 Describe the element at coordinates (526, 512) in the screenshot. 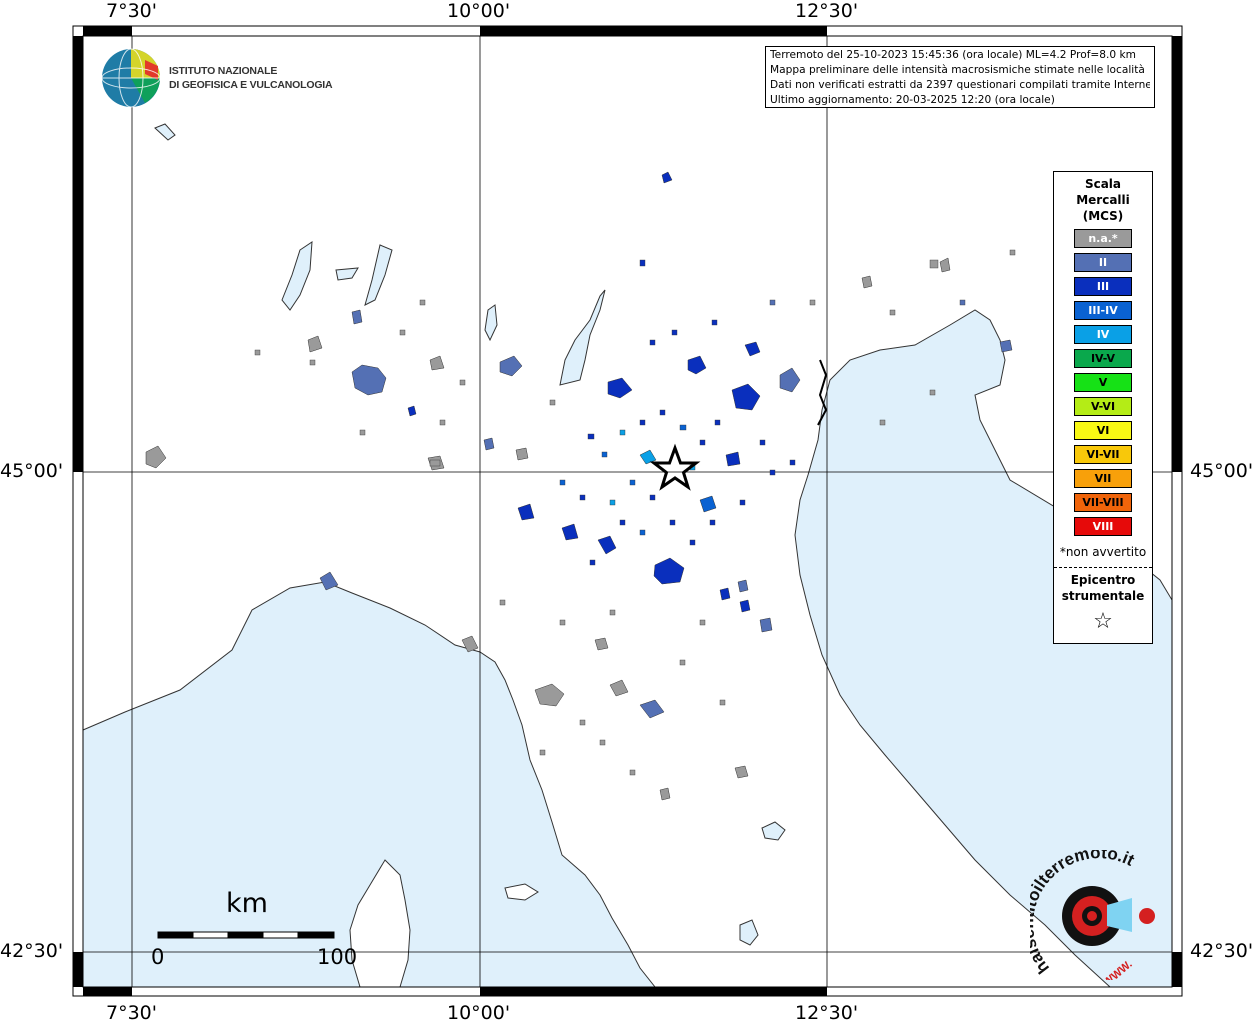

I see `locality-parma` at that location.